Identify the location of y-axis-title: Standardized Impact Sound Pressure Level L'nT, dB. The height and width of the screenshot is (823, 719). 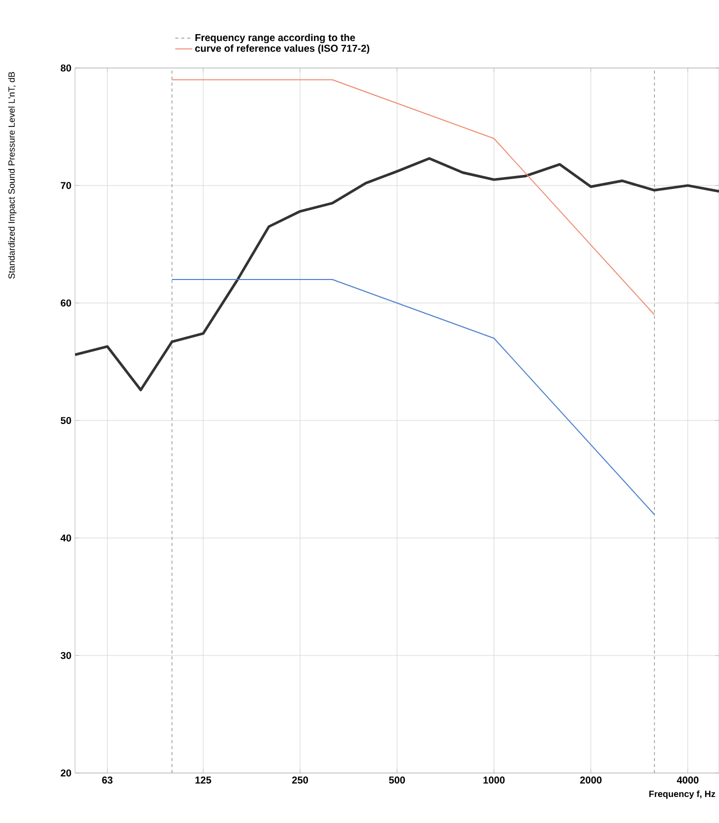
(12, 175).